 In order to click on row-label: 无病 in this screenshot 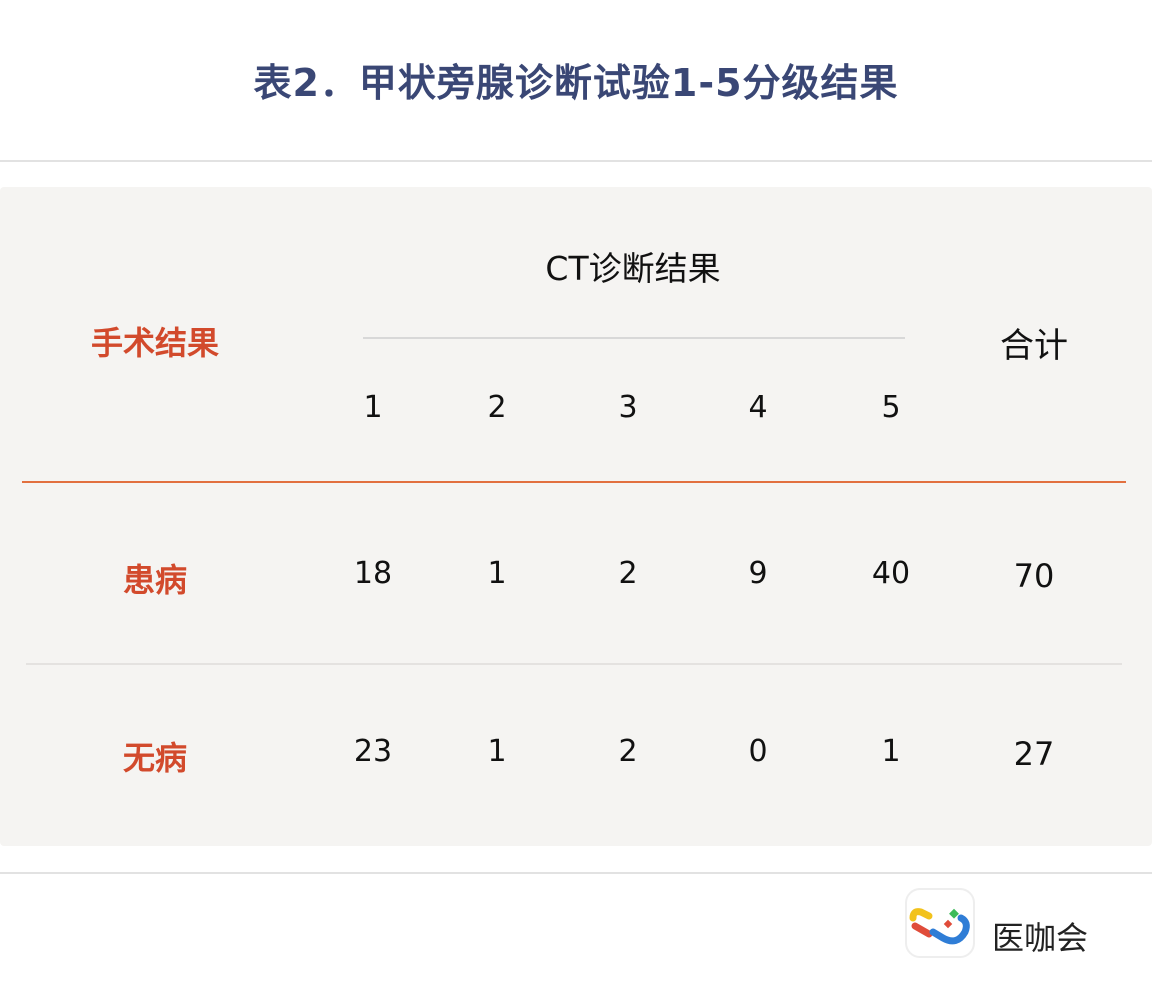, I will do `click(155, 758)`.